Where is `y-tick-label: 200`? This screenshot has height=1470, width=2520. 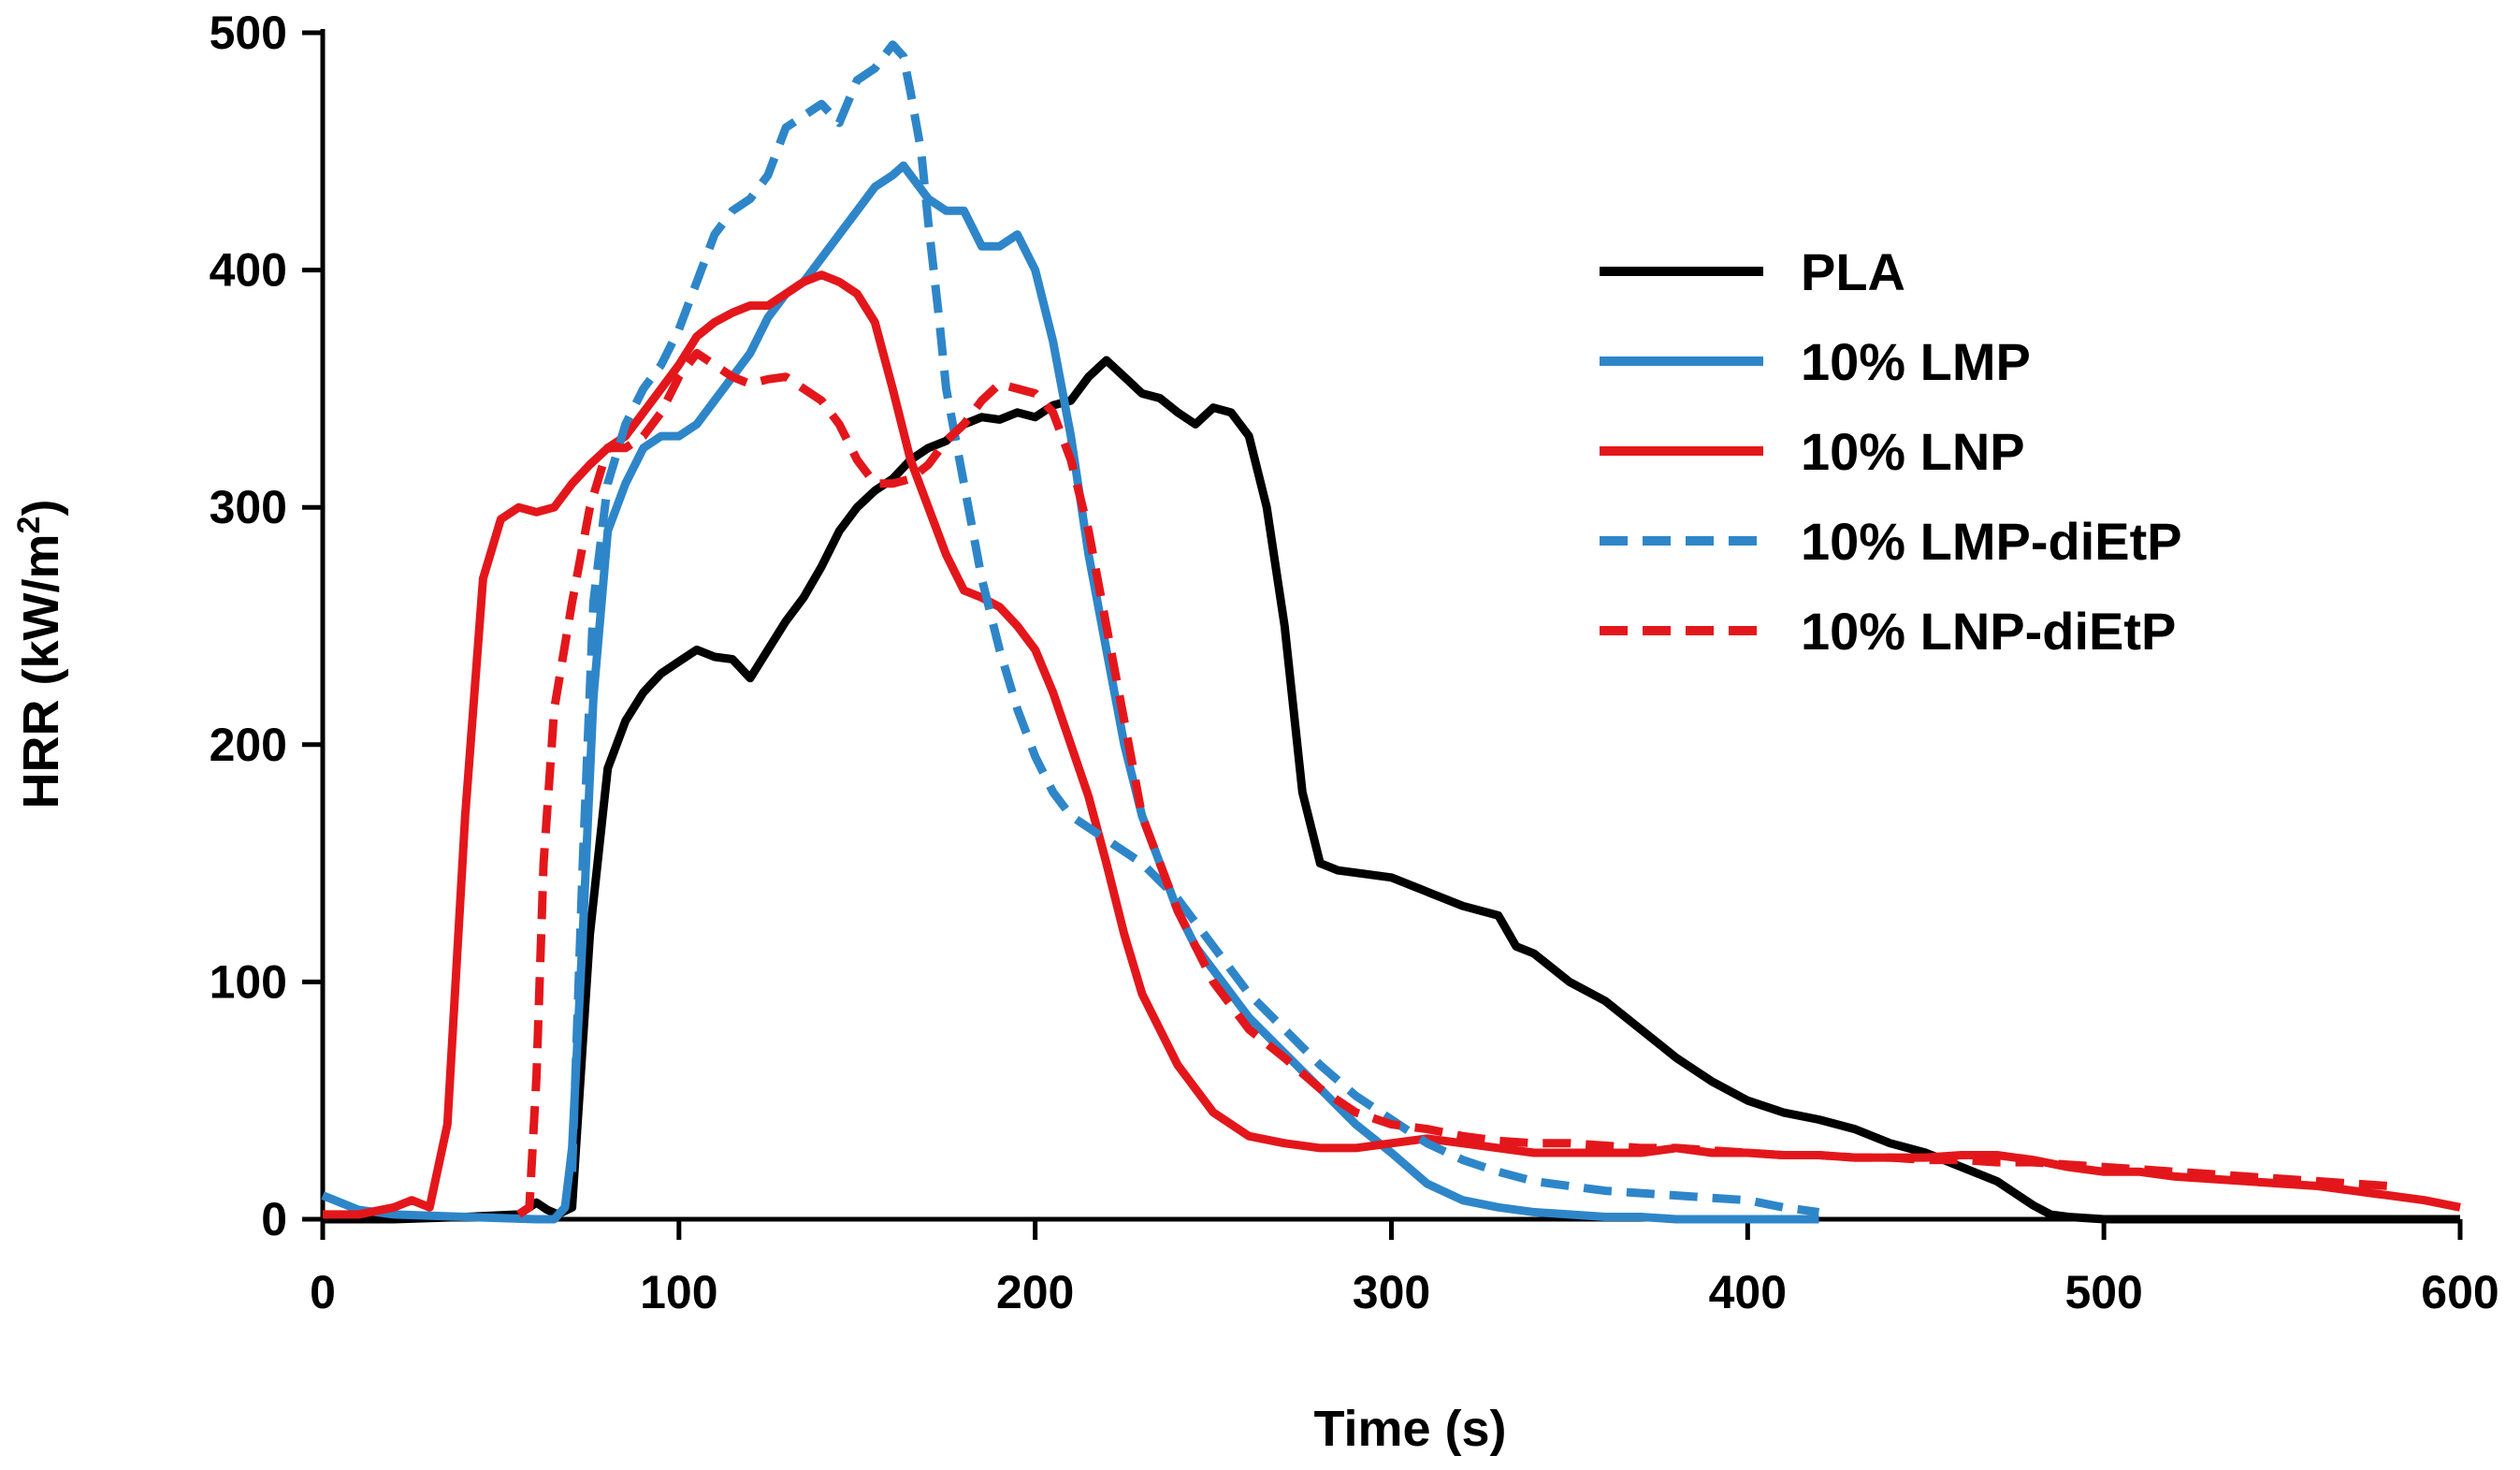 y-tick-label: 200 is located at coordinates (248, 745).